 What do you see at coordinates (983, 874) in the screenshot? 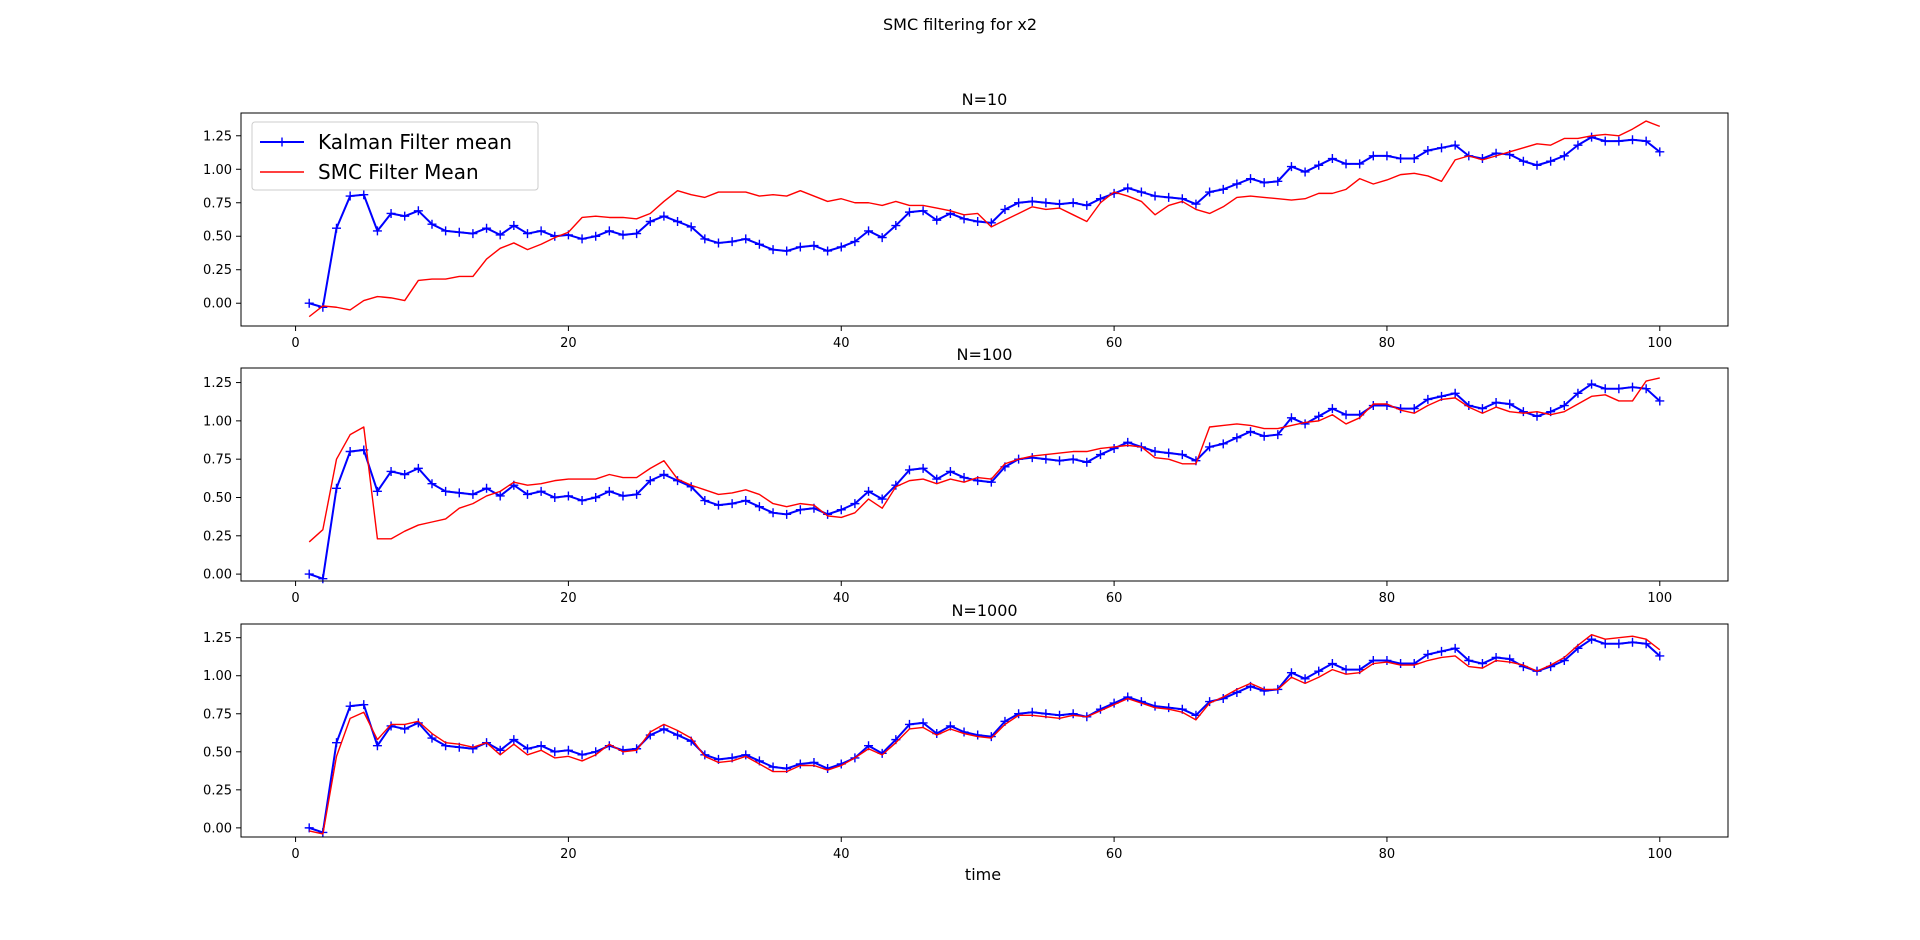
I see `x-axis-label: time` at bounding box center [983, 874].